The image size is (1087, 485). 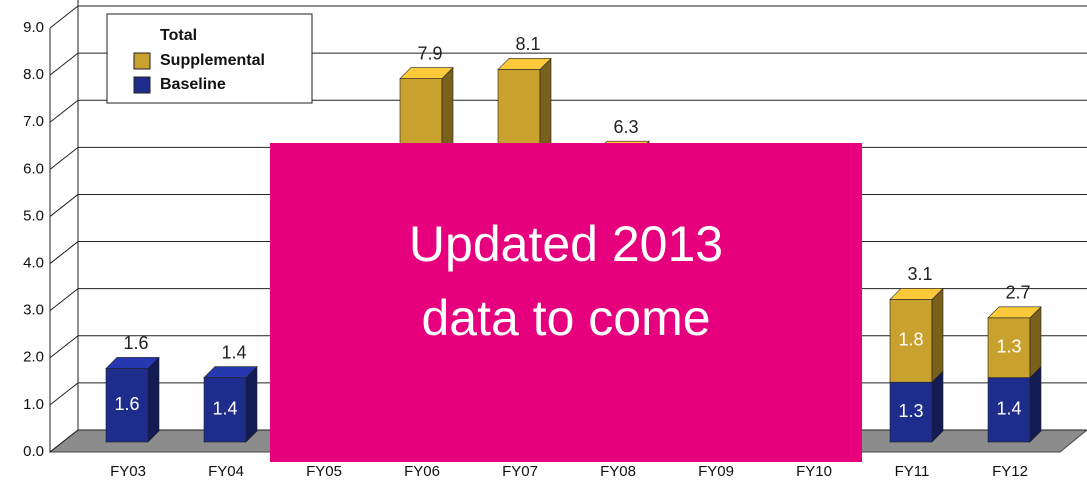 What do you see at coordinates (422, 471) in the screenshot?
I see `x-tick-label: FY06` at bounding box center [422, 471].